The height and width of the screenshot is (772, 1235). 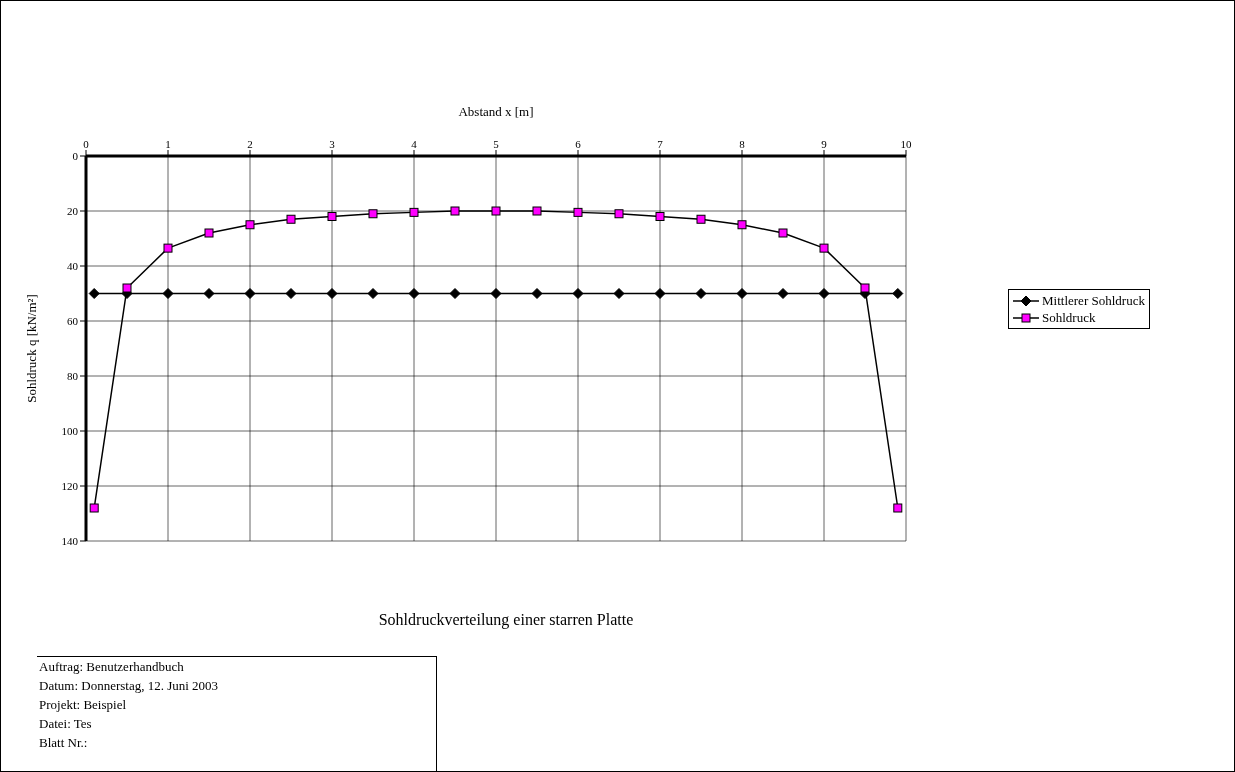 What do you see at coordinates (1069, 317) in the screenshot?
I see `legend-label: Sohldruck` at bounding box center [1069, 317].